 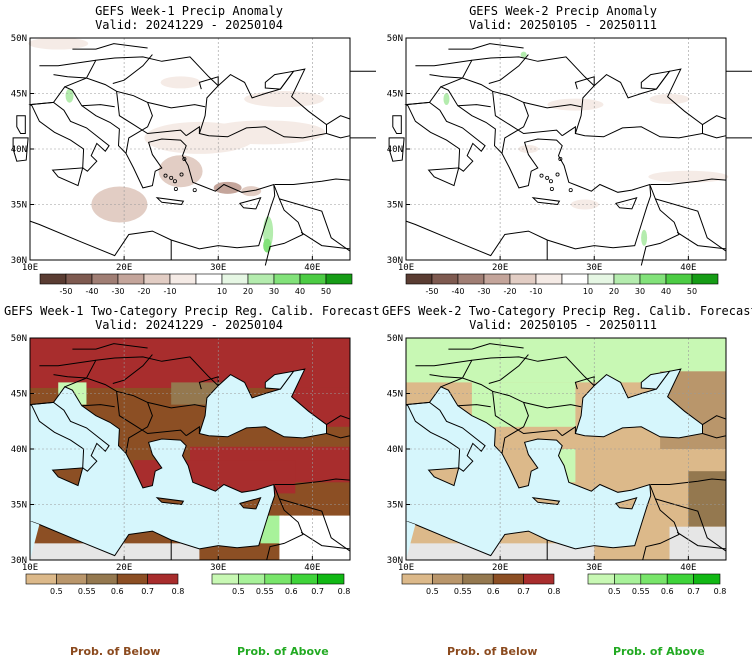 I want to click on colorbar-label: -40, so click(x=91, y=291).